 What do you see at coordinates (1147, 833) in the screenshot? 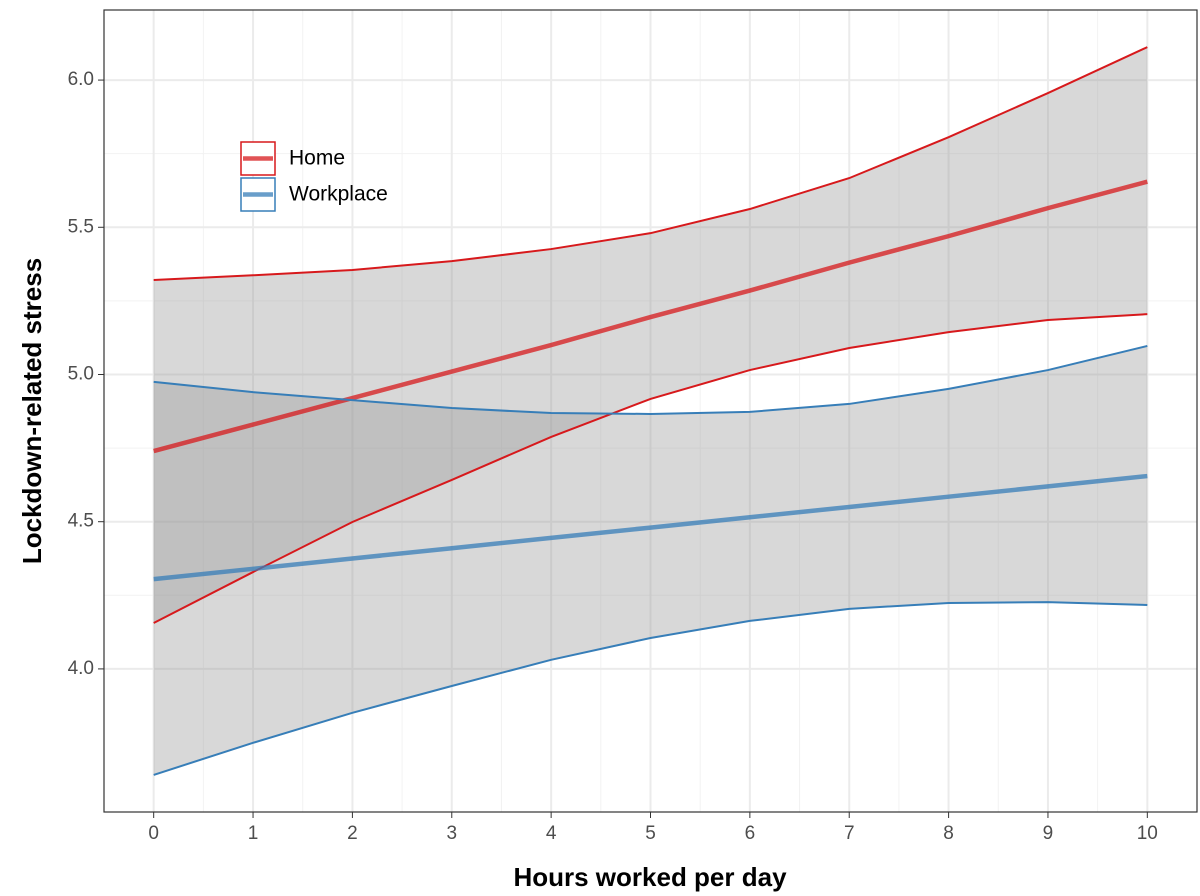
I see `x-tick-label: 10` at bounding box center [1147, 833].